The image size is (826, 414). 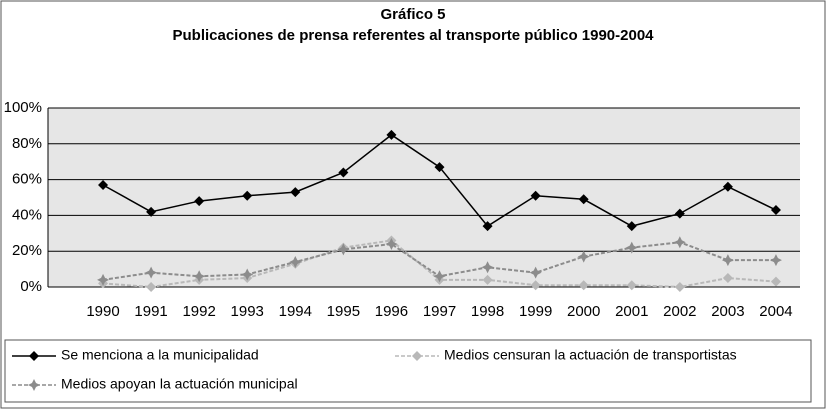 I want to click on chart-title: Gráfico 5, so click(x=412, y=14).